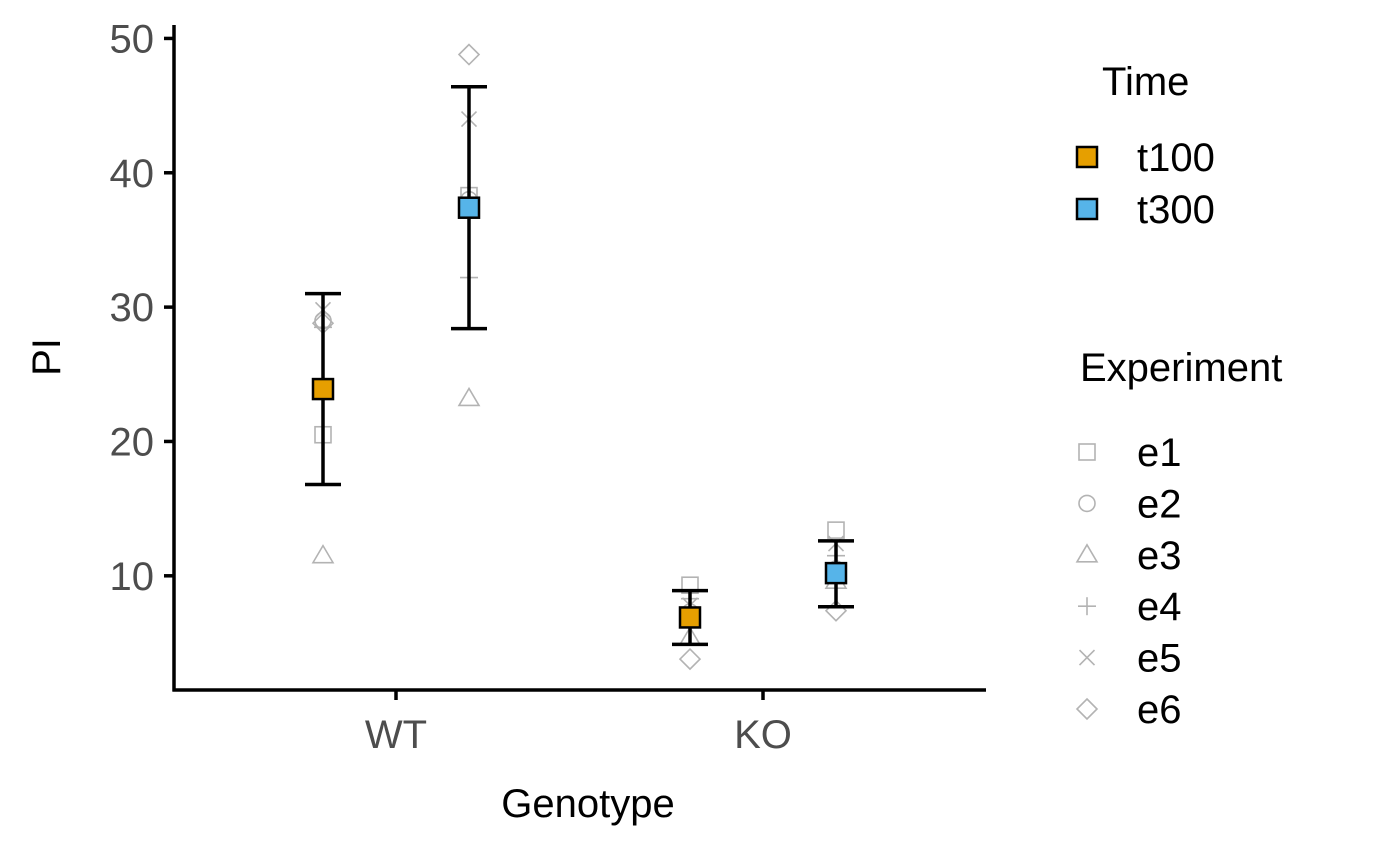 The width and height of the screenshot is (1400, 866). Describe the element at coordinates (1087, 709) in the screenshot. I see `legend-experiment-key-e6` at that location.